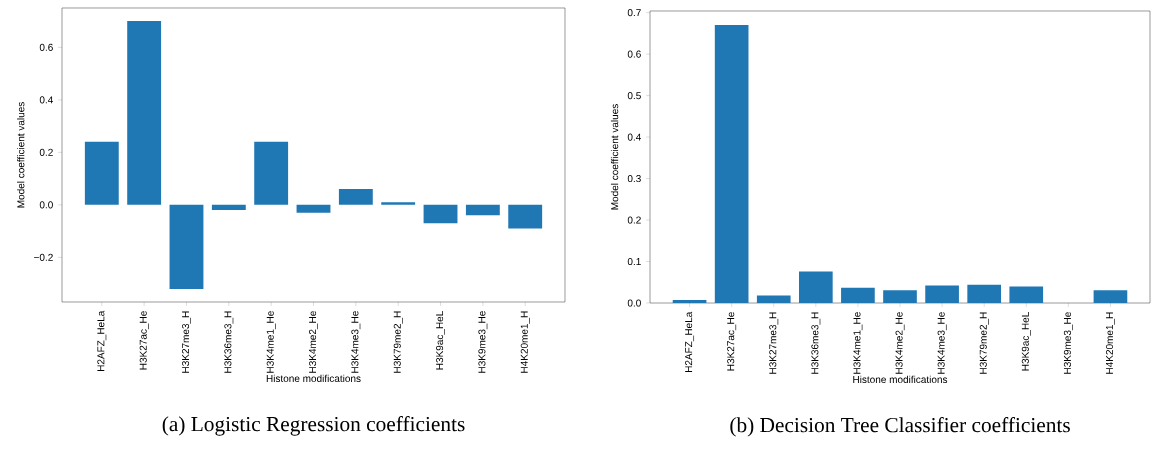 The image size is (1158, 455). I want to click on y-tick-label: 0.3, so click(634, 179).